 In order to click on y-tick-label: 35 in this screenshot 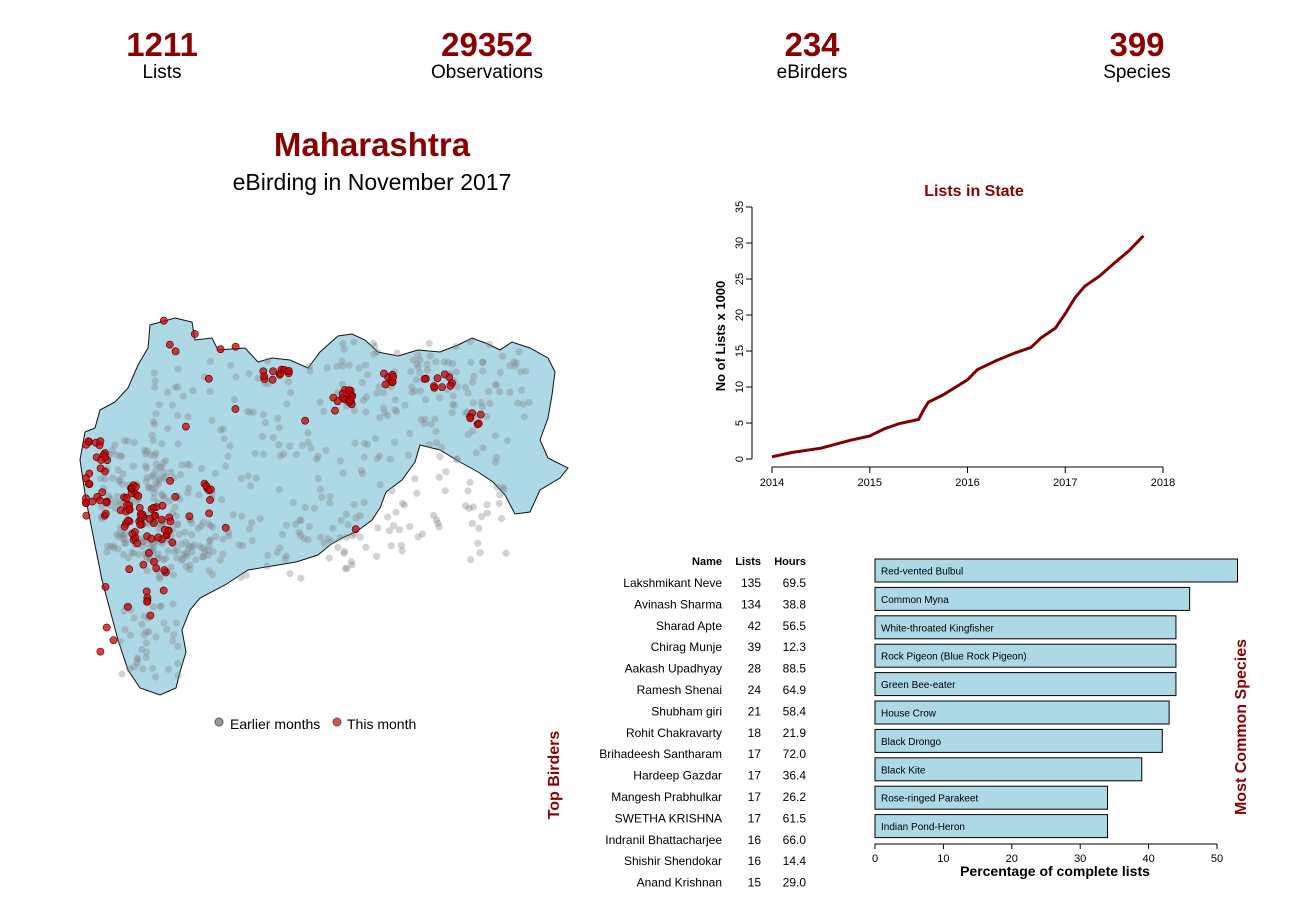, I will do `click(740, 207)`.